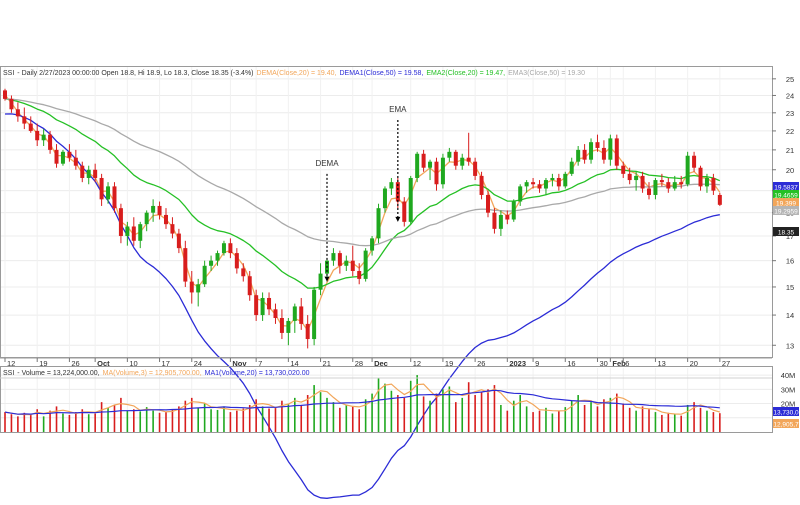  I want to click on volume-tick-label: 20M, so click(788, 404).